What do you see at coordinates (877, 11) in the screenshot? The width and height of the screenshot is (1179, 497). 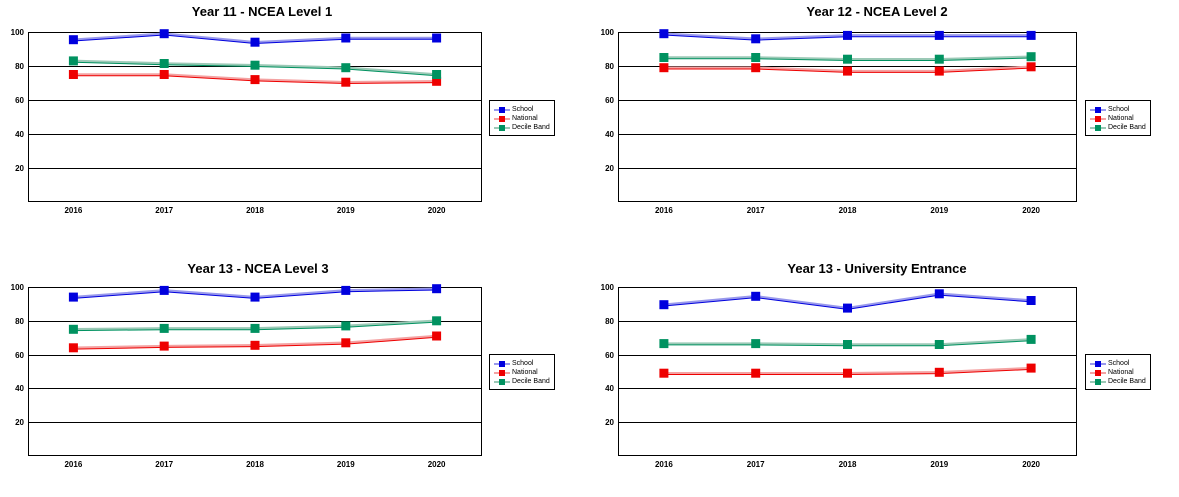 I see `chart-title: Year 12 - NCEA Level 2` at bounding box center [877, 11].